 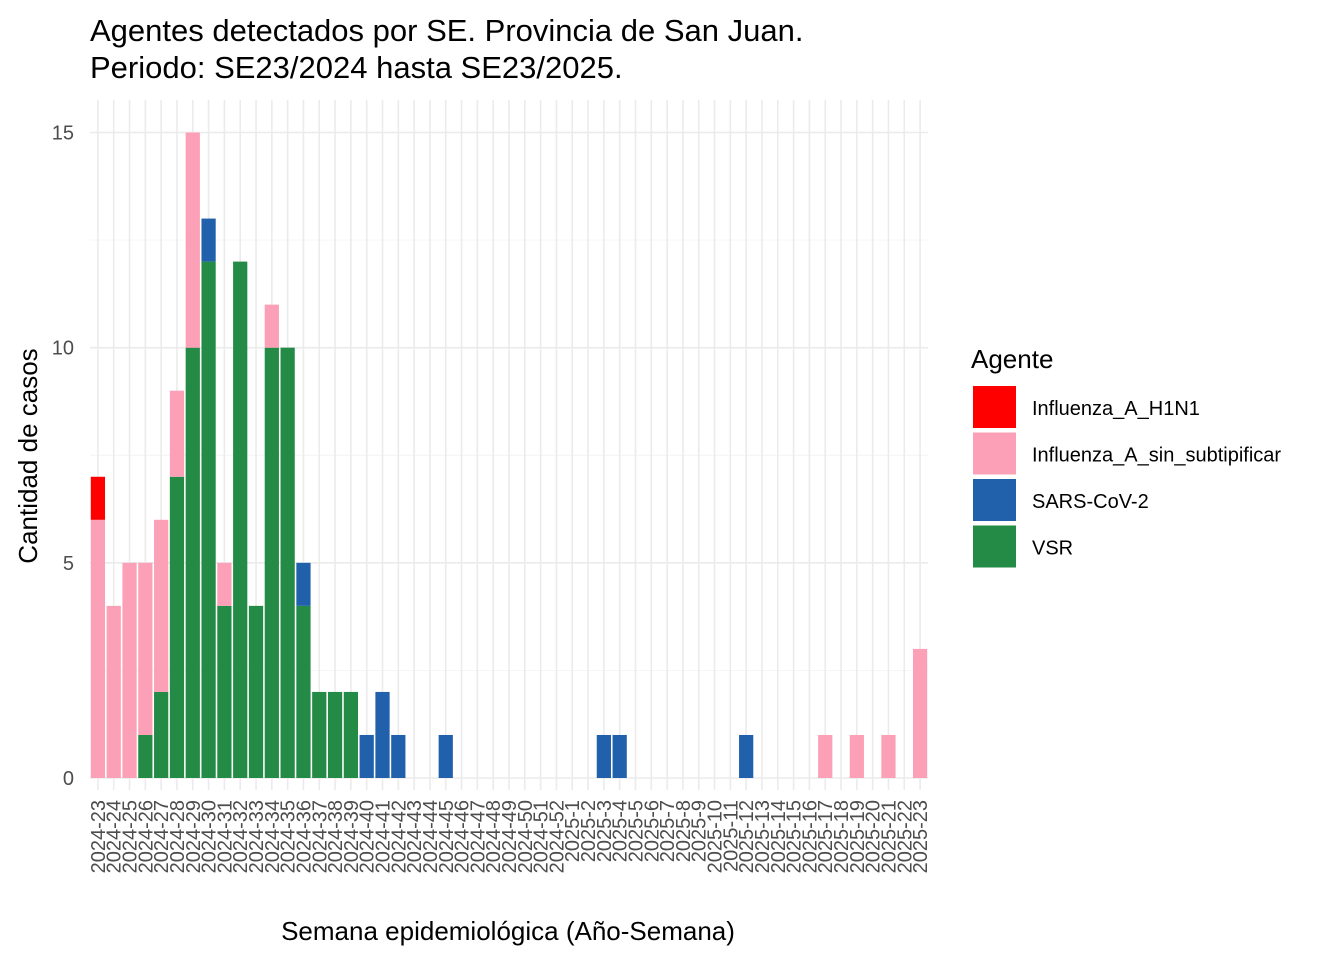 What do you see at coordinates (28, 455) in the screenshot?
I see `y-axis-title: Cantidad de casos` at bounding box center [28, 455].